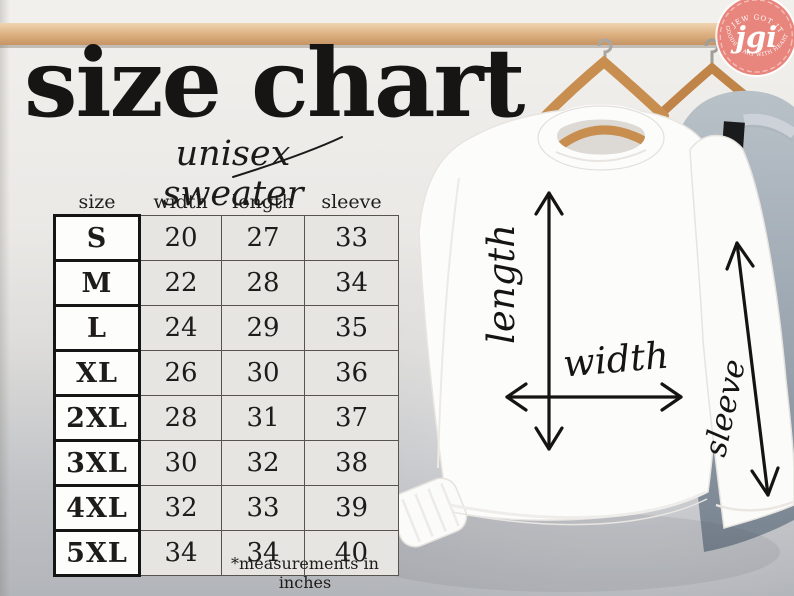 The width and height of the screenshot is (794, 596). What do you see at coordinates (97, 418) in the screenshot?
I see `size-label: 2XL` at bounding box center [97, 418].